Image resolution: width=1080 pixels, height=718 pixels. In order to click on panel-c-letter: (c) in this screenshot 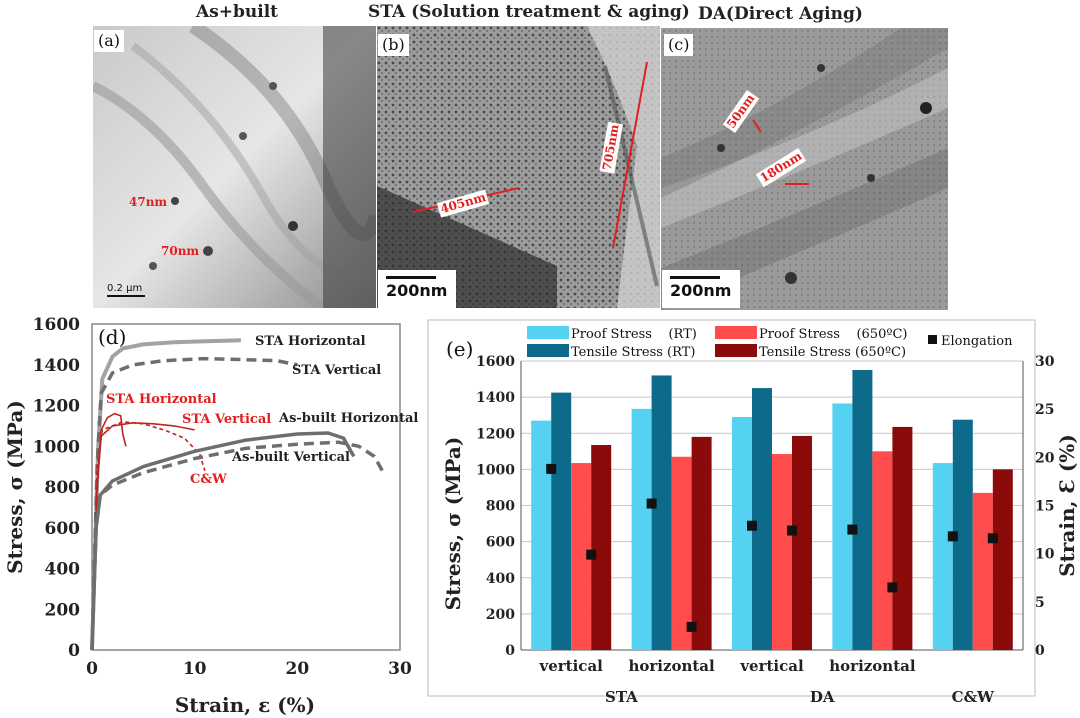, I will do `click(679, 45)`.